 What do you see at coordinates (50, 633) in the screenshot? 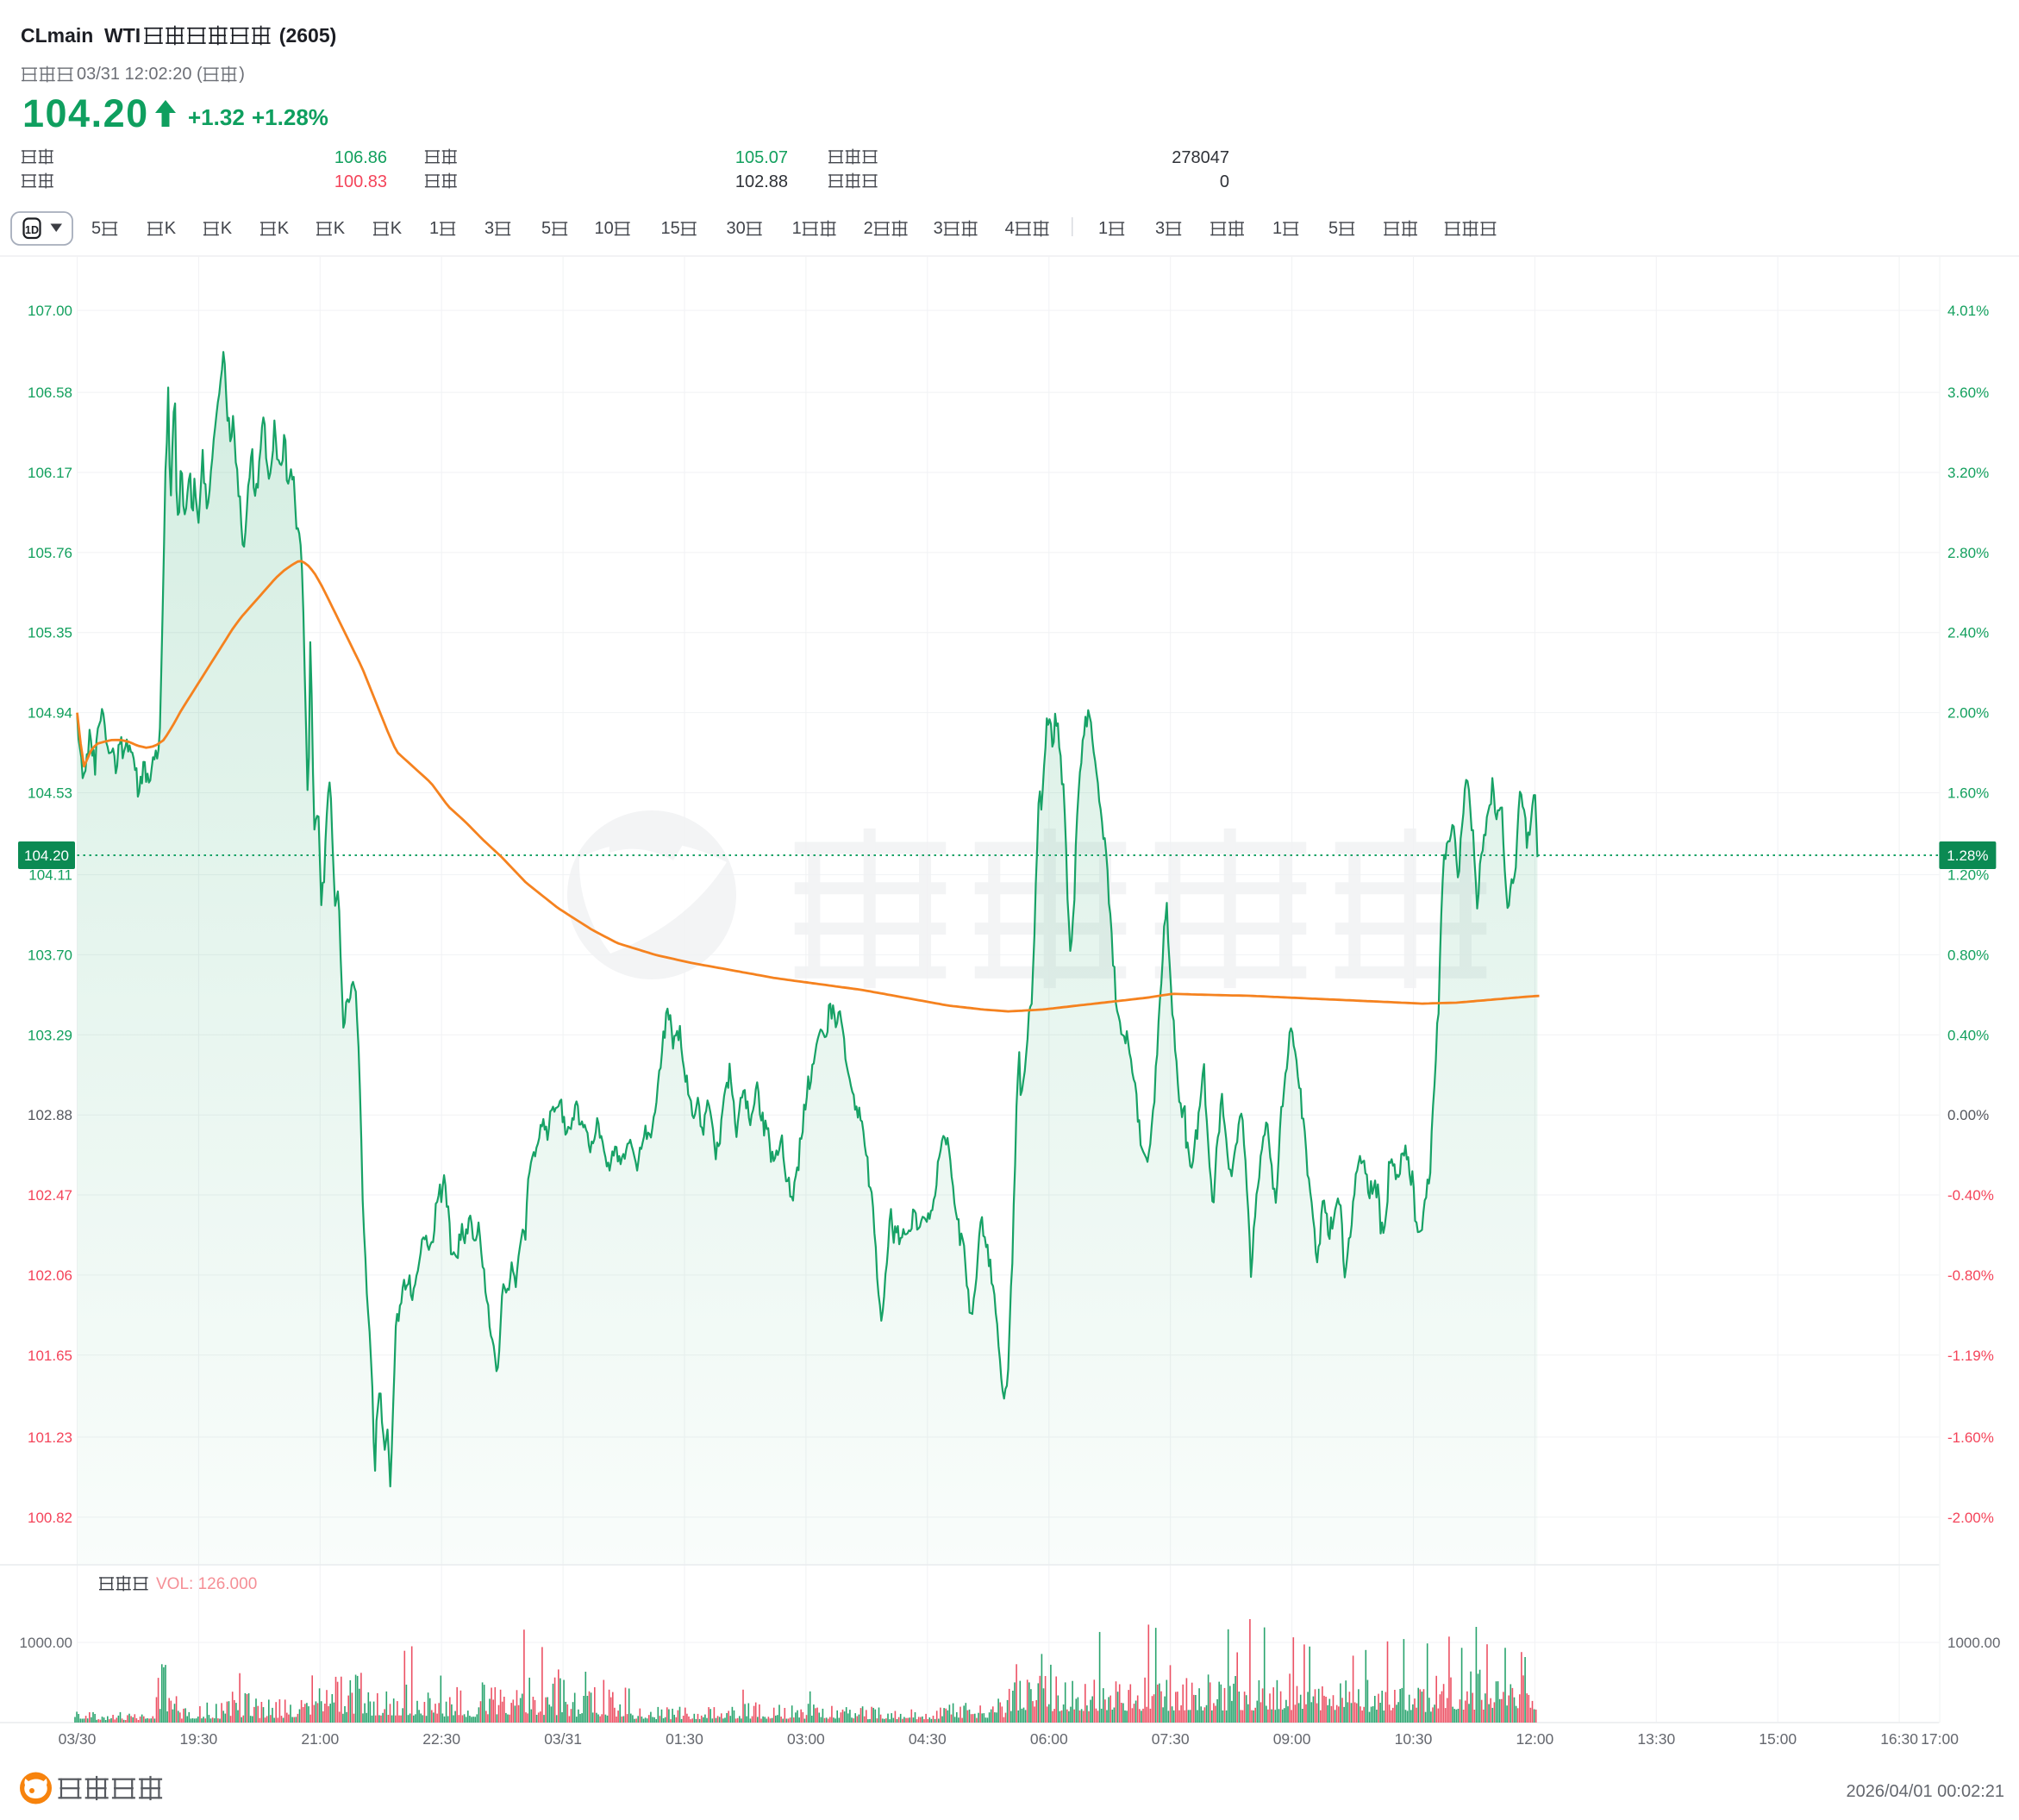
I see `svg-text: 105.35` at bounding box center [50, 633].